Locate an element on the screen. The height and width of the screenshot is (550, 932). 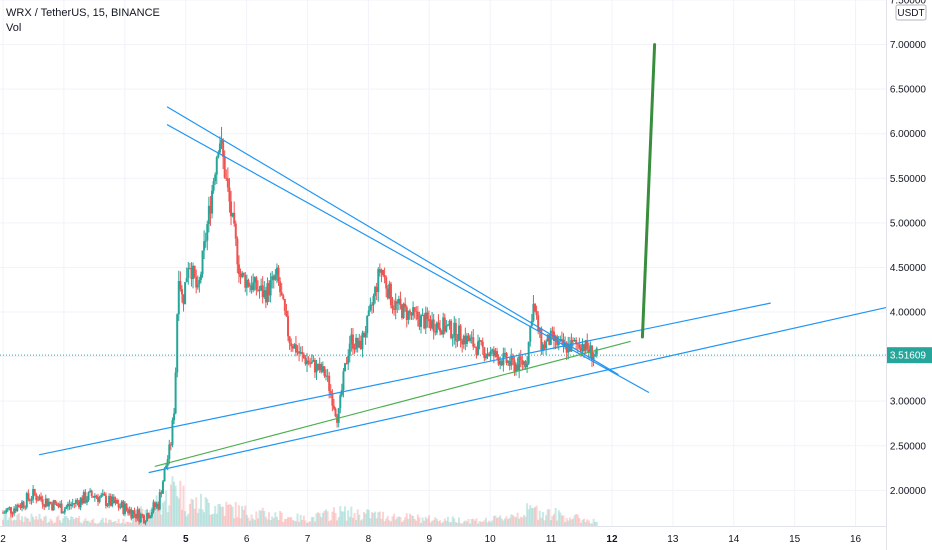
time-axis: 2 3 4 5 6 7 8 9 10 11 12 13 14 15 16 is located at coordinates (430, 539).